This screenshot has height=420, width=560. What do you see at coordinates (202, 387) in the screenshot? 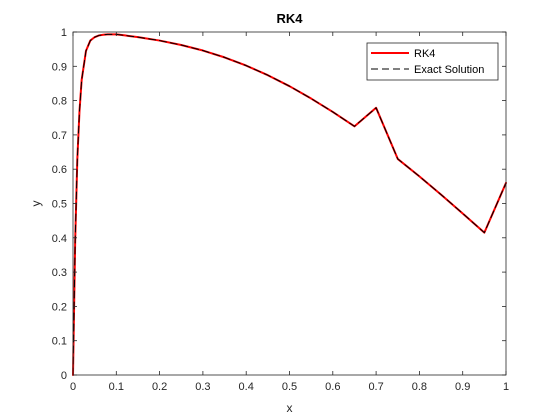
I see `x-tick-label: 0.3` at bounding box center [202, 387].